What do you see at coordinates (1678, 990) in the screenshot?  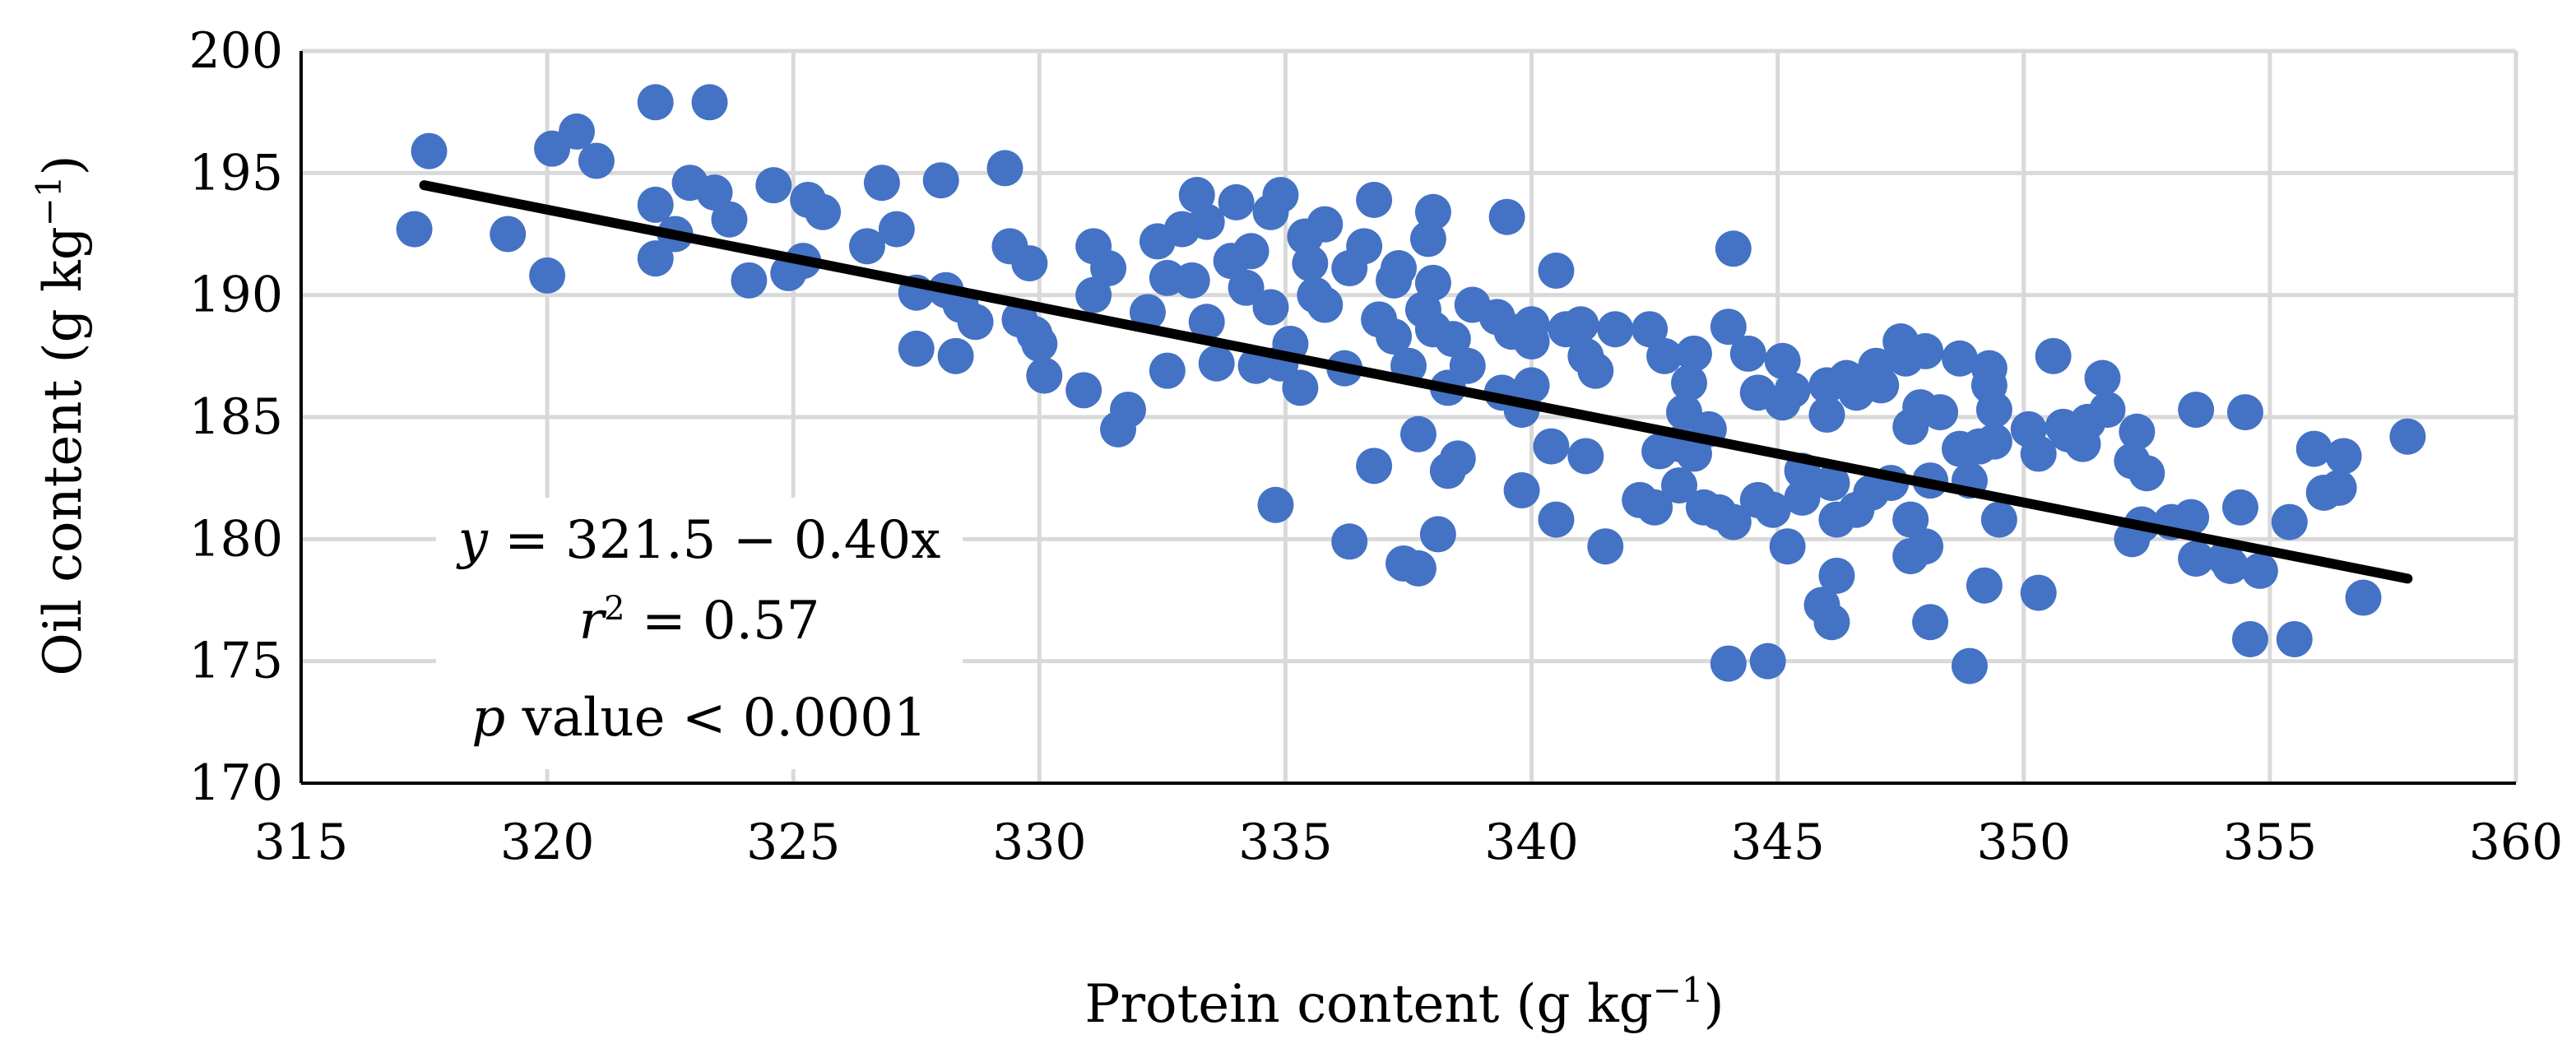 I see `x-axis-title-superscript: −1` at bounding box center [1678, 990].